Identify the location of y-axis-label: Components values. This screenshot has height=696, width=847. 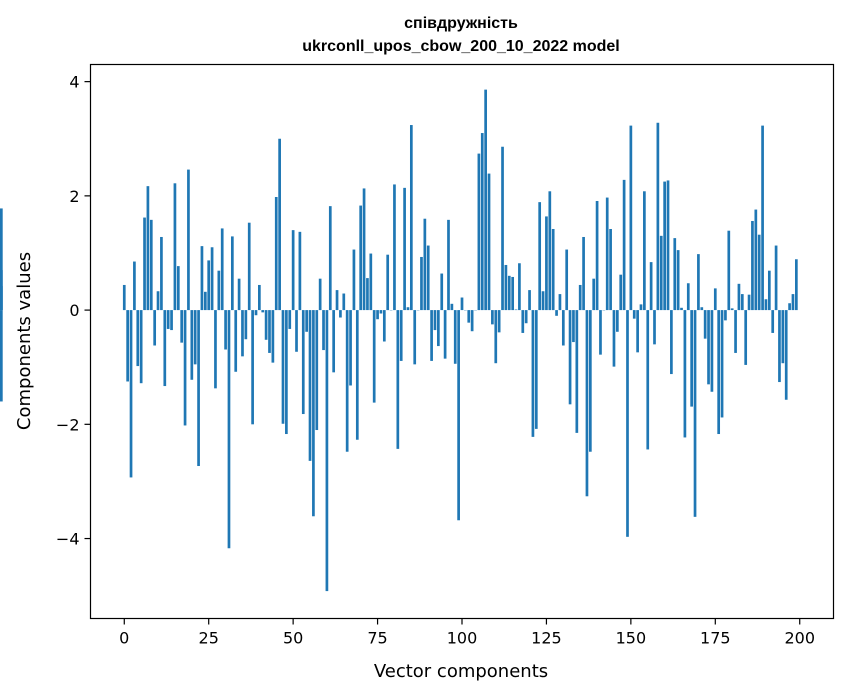
(24, 341).